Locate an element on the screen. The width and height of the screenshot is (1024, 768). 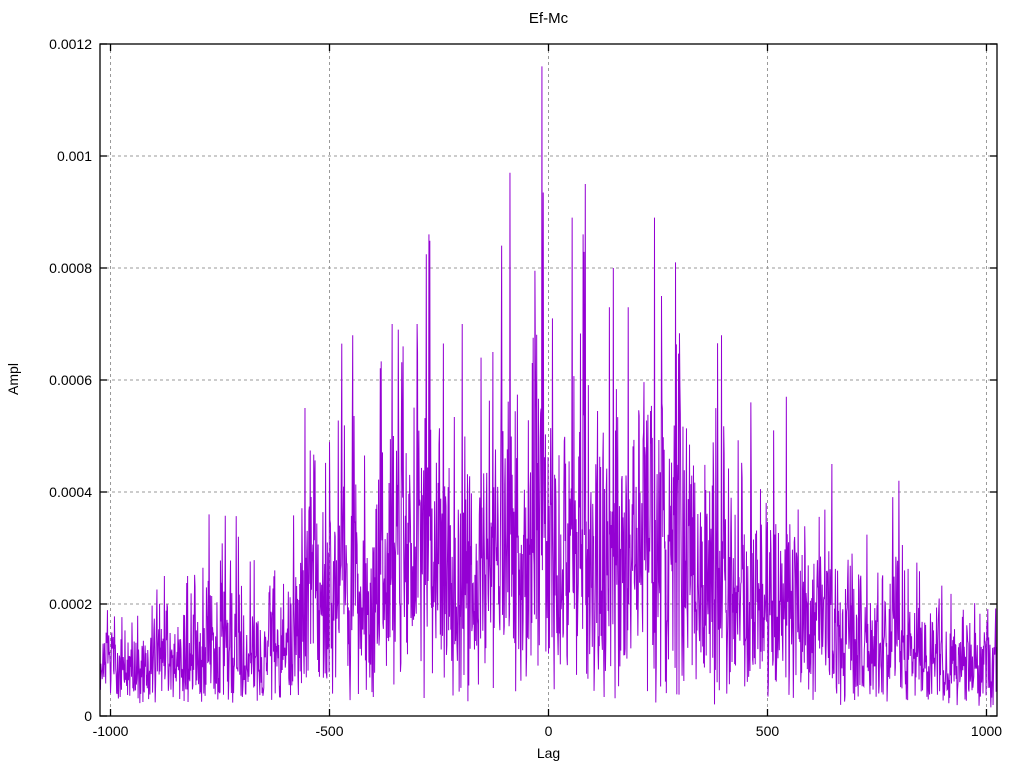
x-axis-label: Lag is located at coordinates (548, 753).